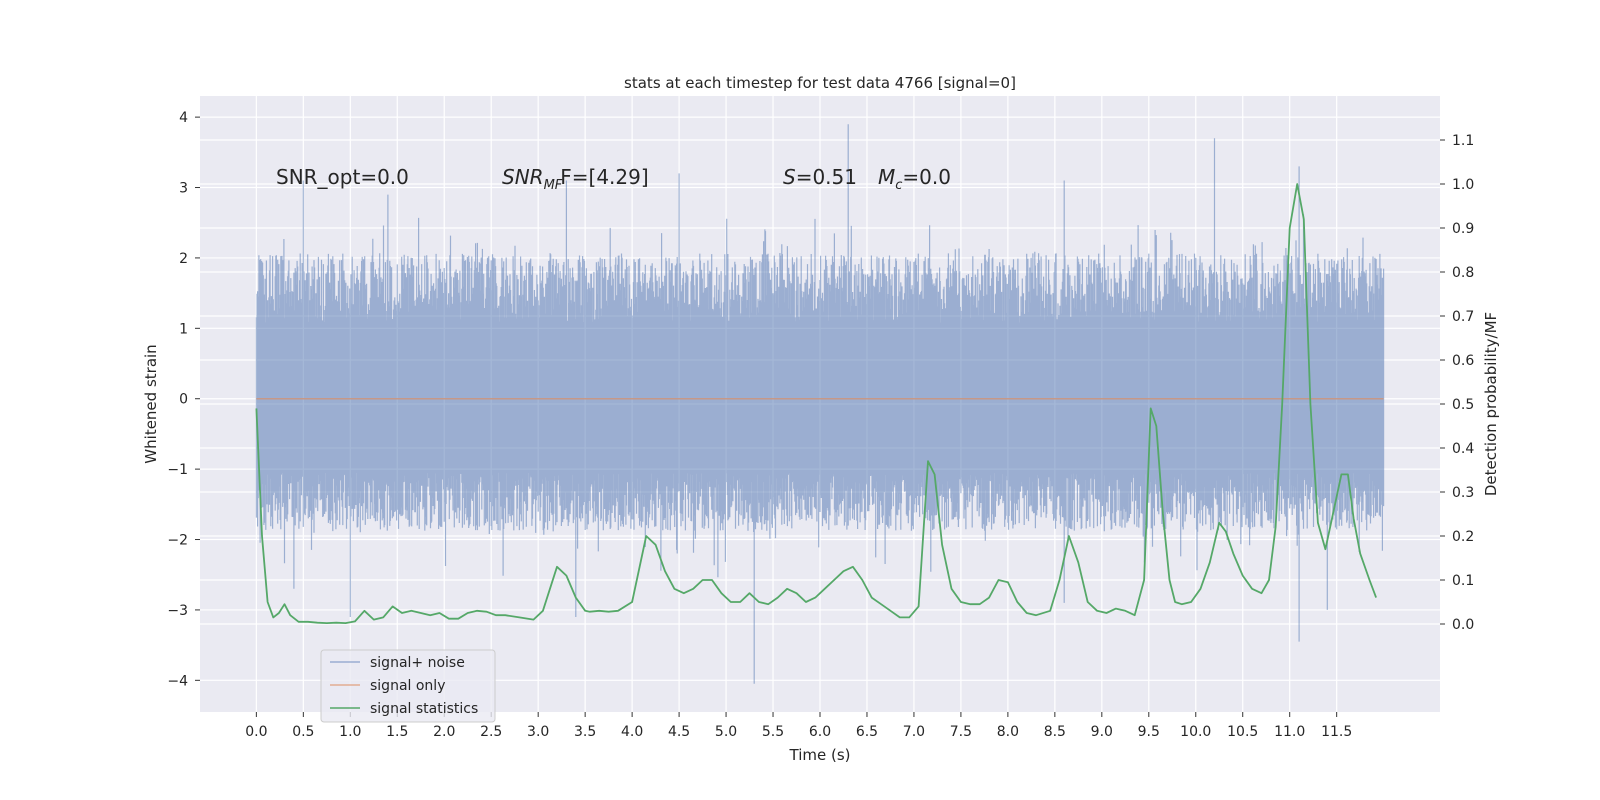 This screenshot has height=800, width=1600. What do you see at coordinates (1195, 732) in the screenshot?
I see `x-tick-label: 10.0` at bounding box center [1195, 732].